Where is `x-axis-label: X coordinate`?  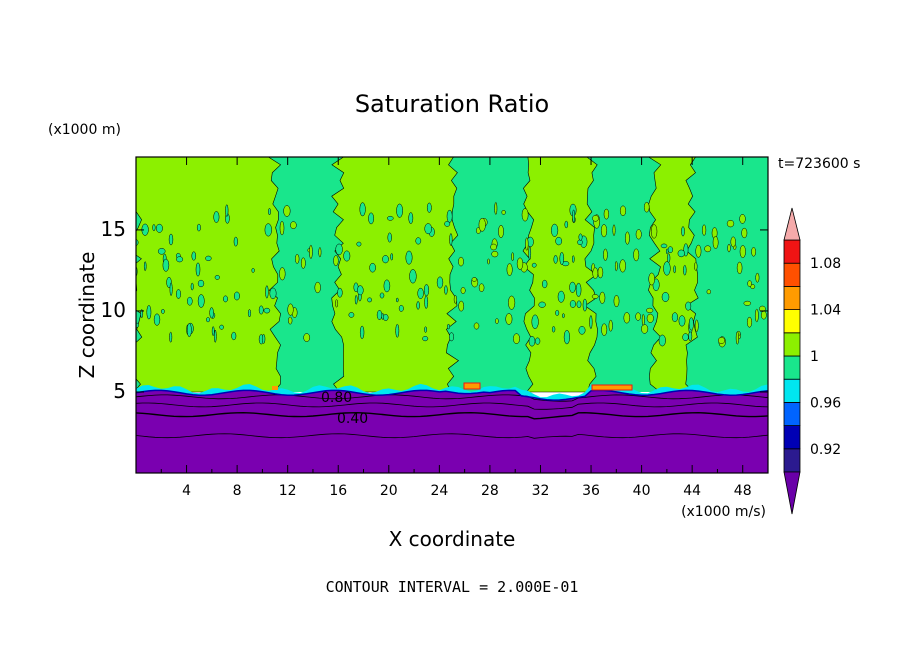
x-axis-label: X coordinate is located at coordinates (452, 539).